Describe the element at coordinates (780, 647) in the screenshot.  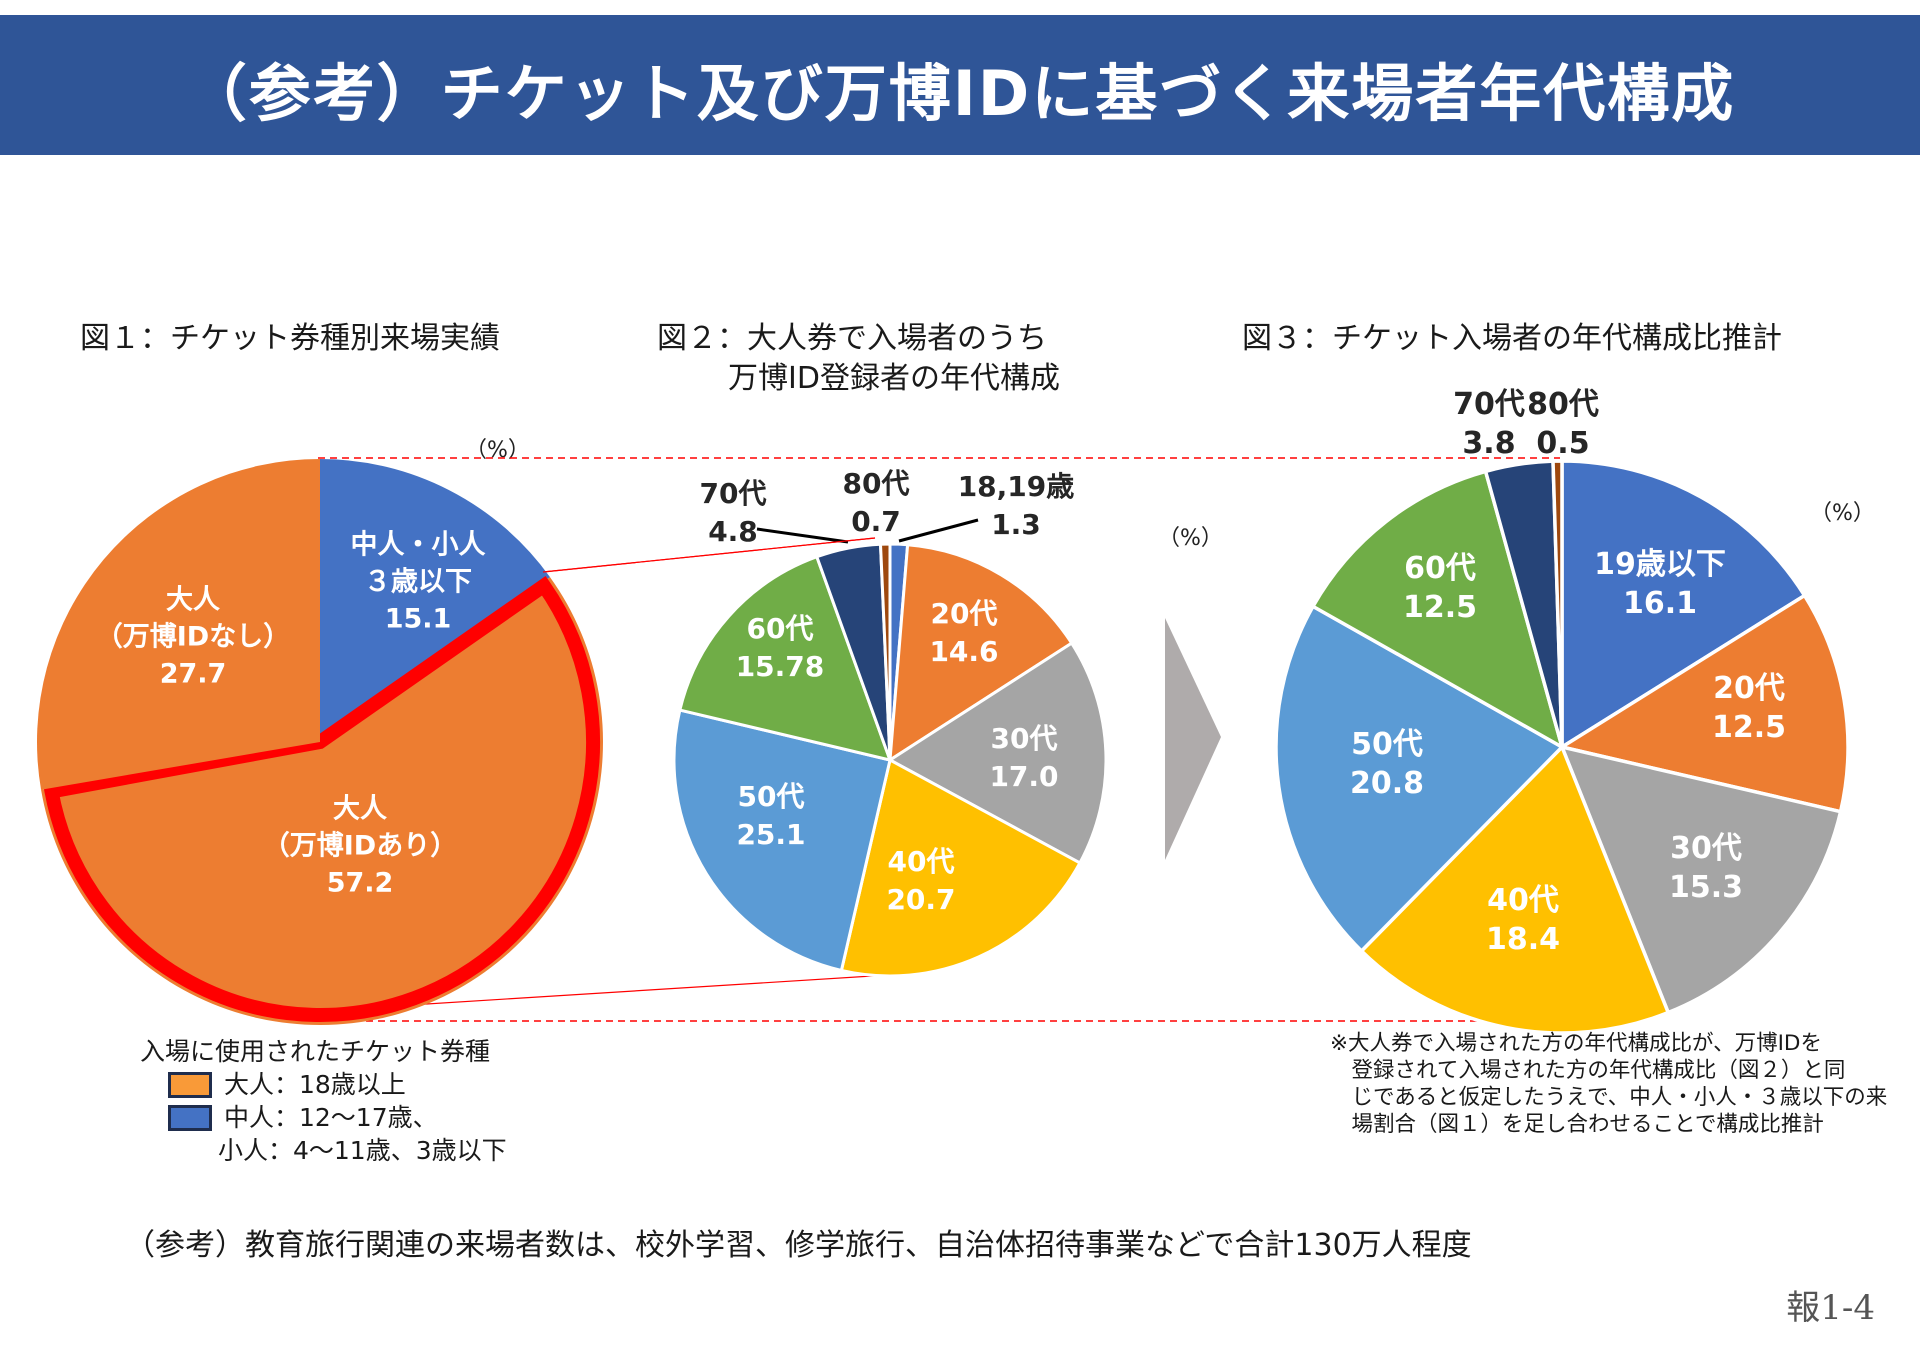
I see `data-label-2-5: 60代 15.78` at that location.